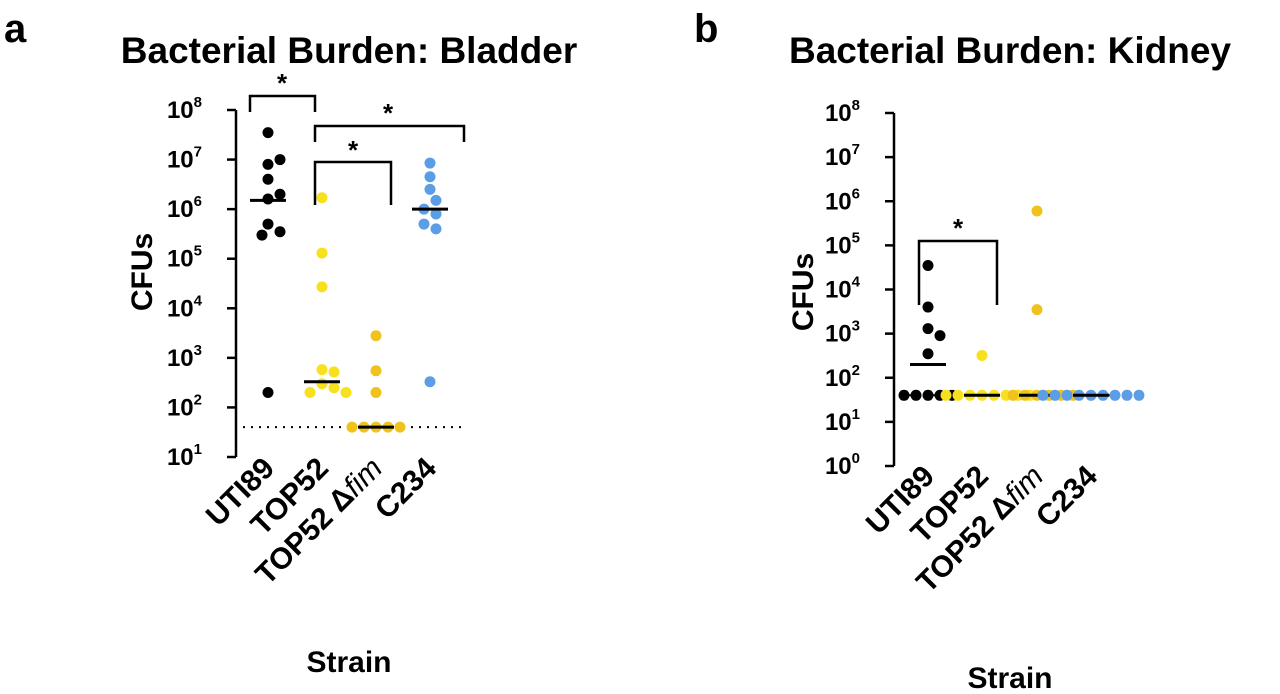 This screenshot has width=1280, height=694. I want to click on y-tick-label: 10⁵, so click(184, 258).